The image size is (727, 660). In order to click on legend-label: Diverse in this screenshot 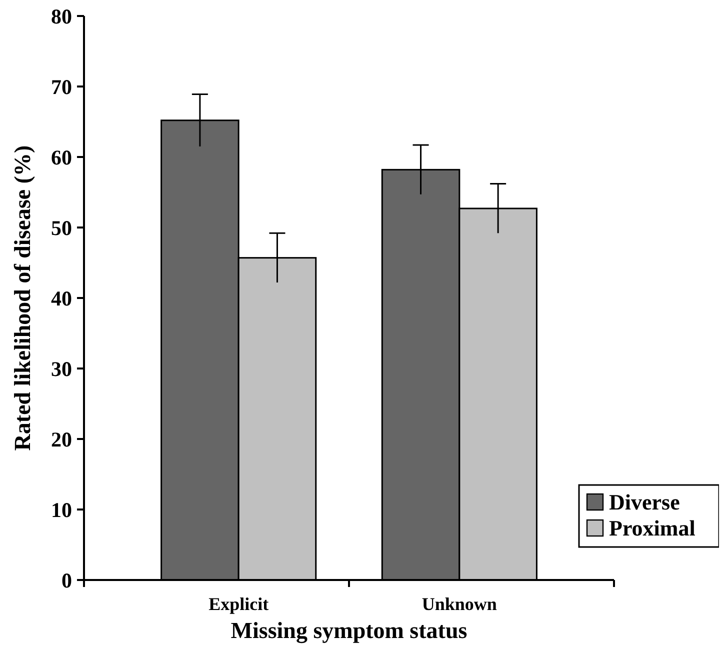, I will do `click(644, 502)`.